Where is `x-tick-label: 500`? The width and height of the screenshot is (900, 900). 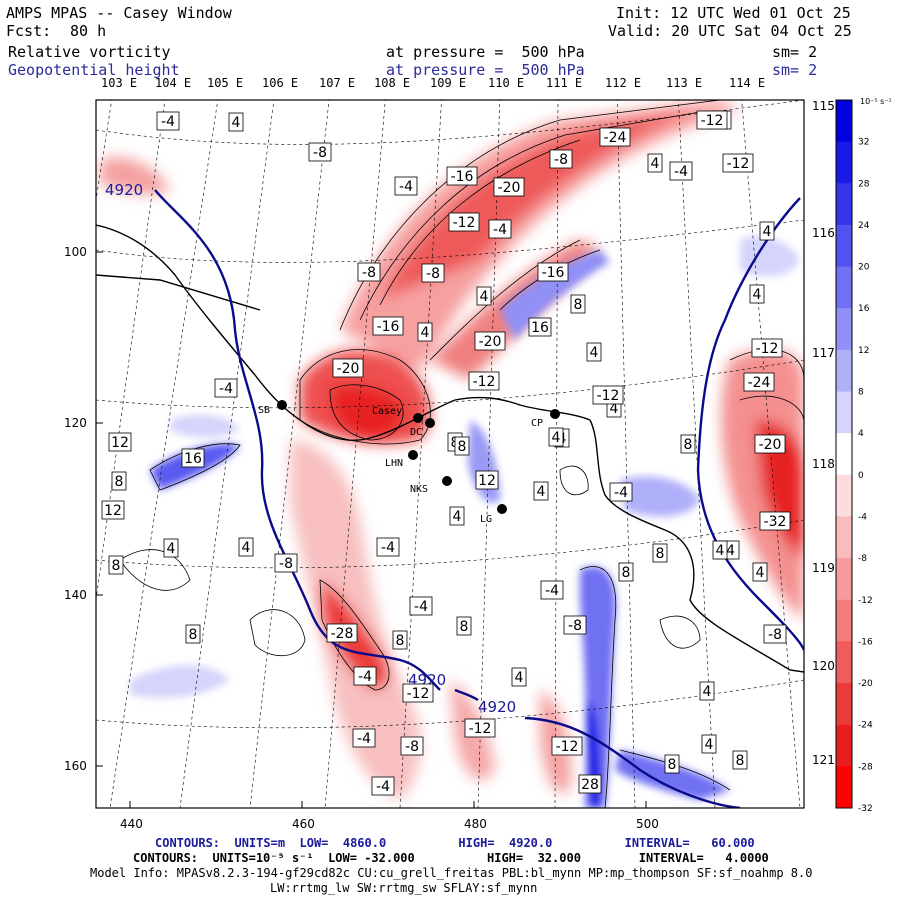
x-tick-label: 500 is located at coordinates (647, 824).